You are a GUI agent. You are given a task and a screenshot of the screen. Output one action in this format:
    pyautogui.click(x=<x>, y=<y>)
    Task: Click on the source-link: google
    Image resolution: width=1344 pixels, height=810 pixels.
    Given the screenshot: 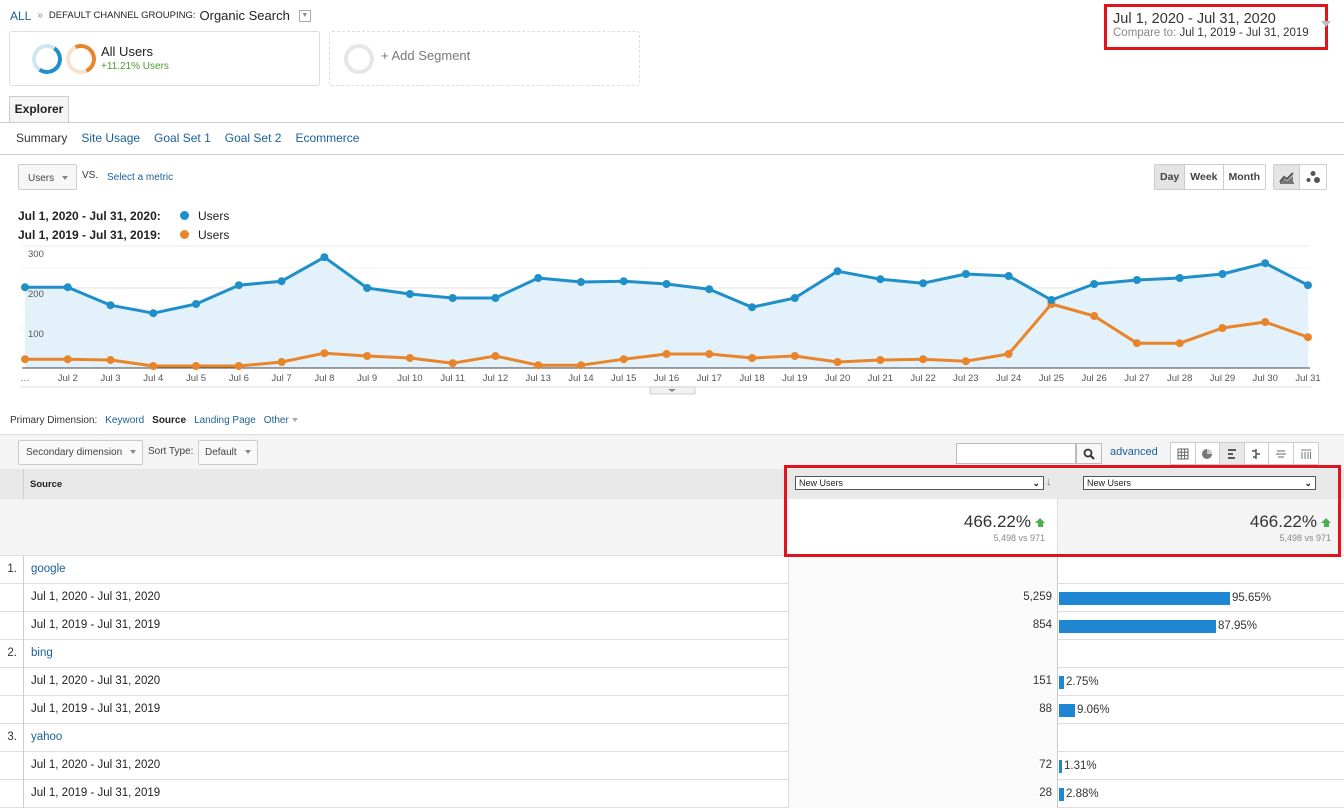 What is the action you would take?
    pyautogui.click(x=48, y=569)
    